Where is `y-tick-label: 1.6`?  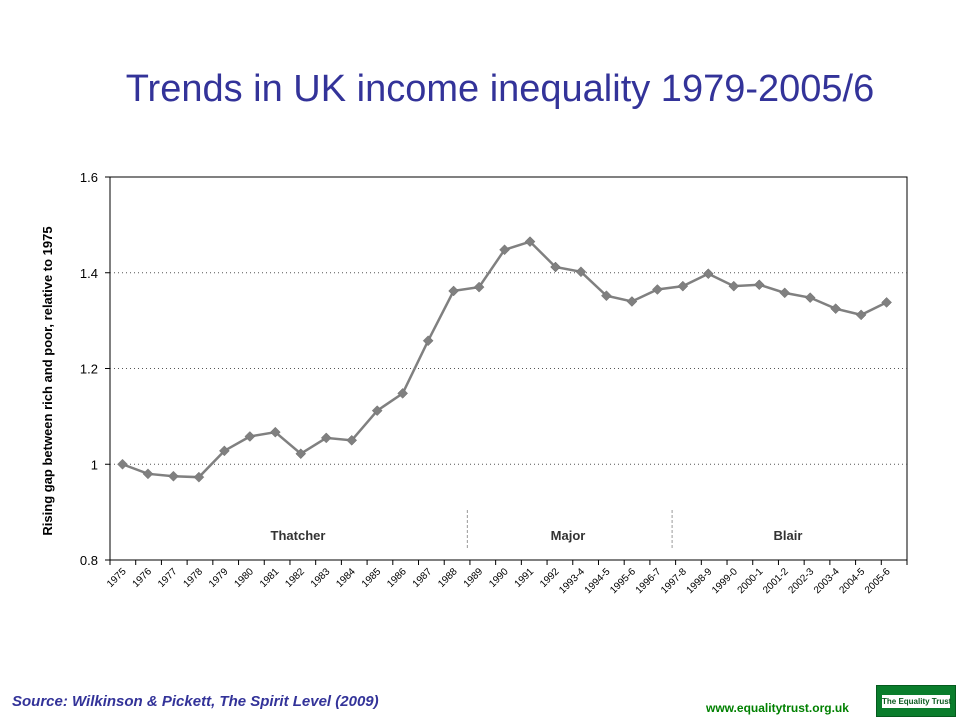
y-tick-label: 1.6 is located at coordinates (89, 177).